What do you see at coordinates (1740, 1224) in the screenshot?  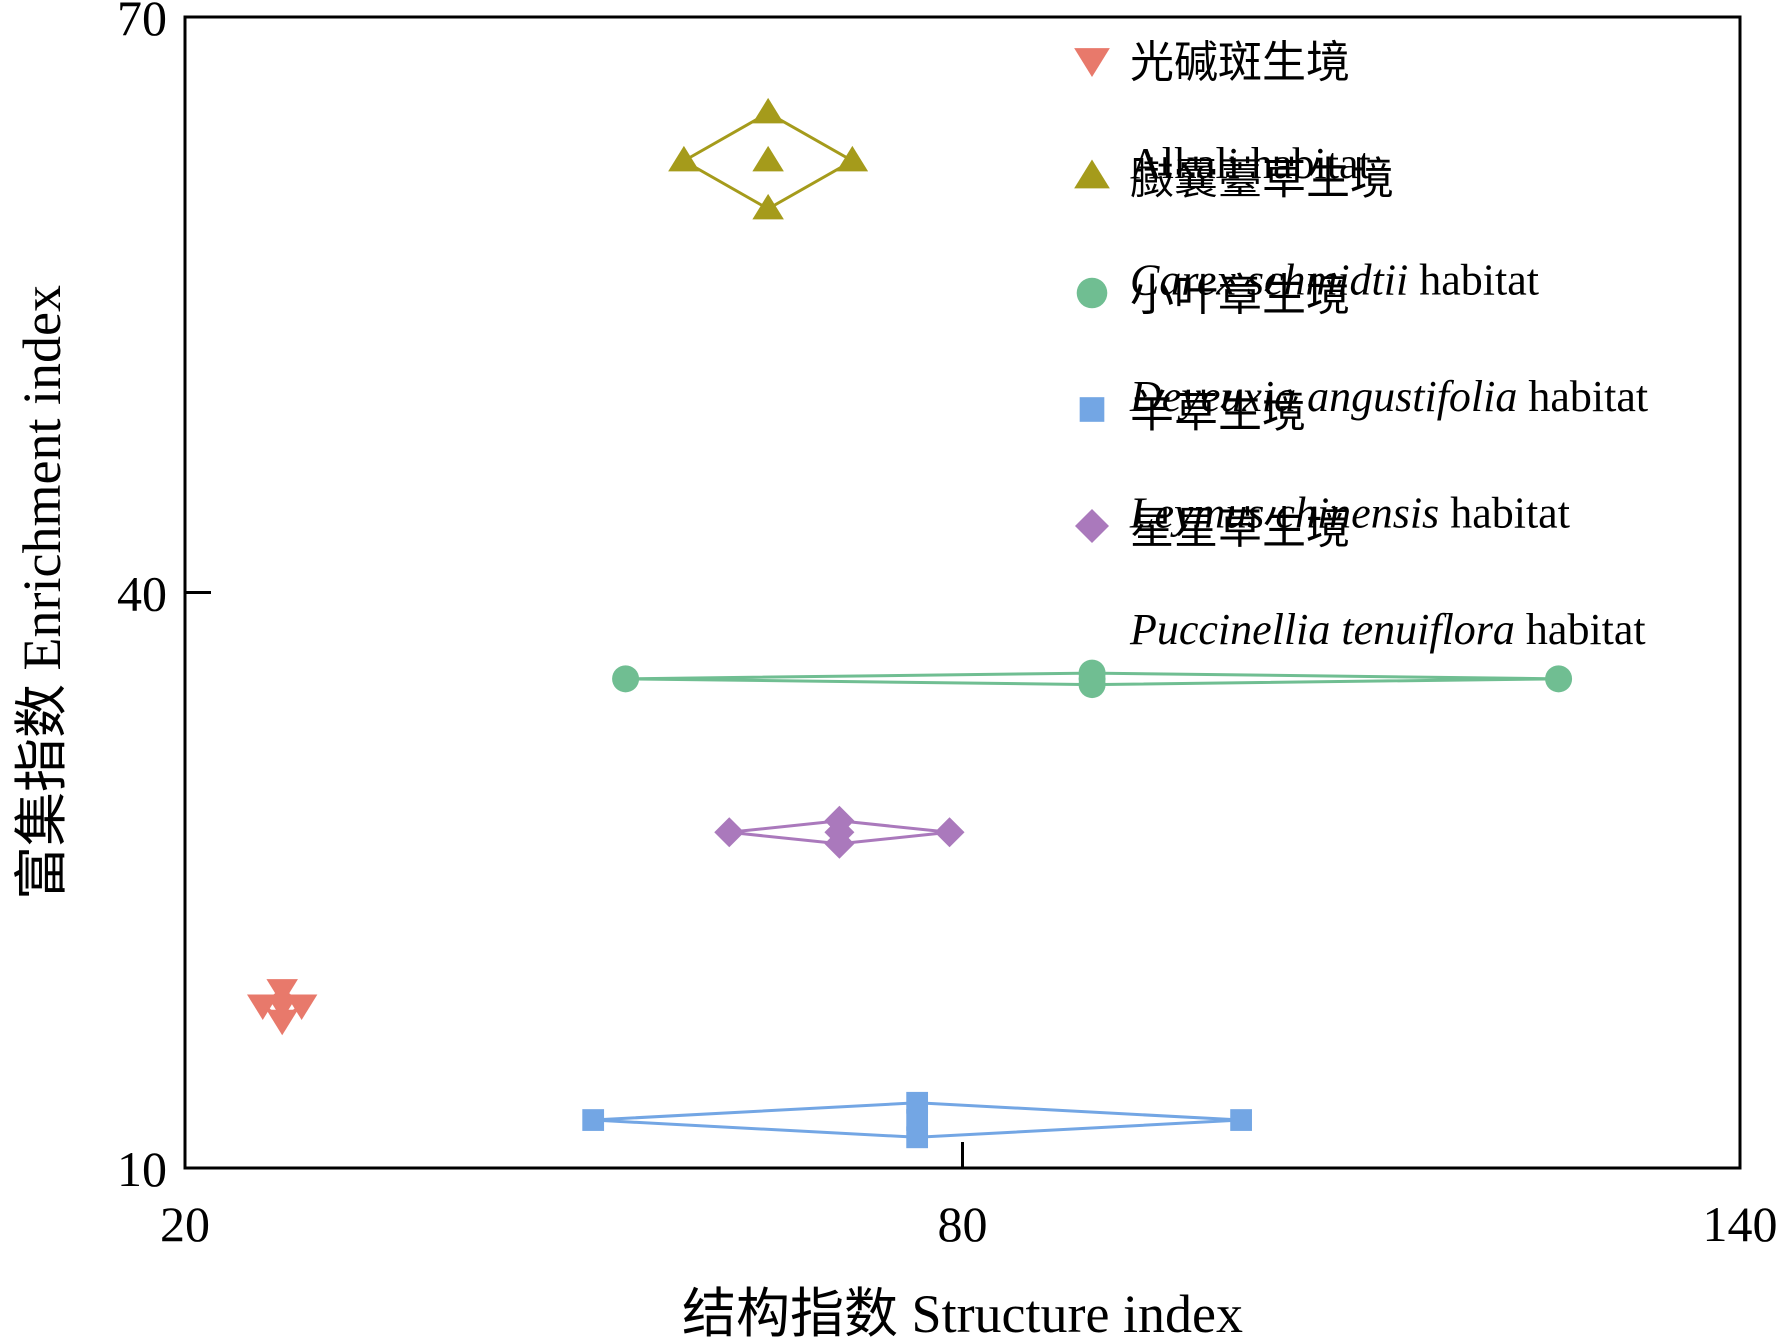 I see `x-tick-label: 140` at bounding box center [1740, 1224].